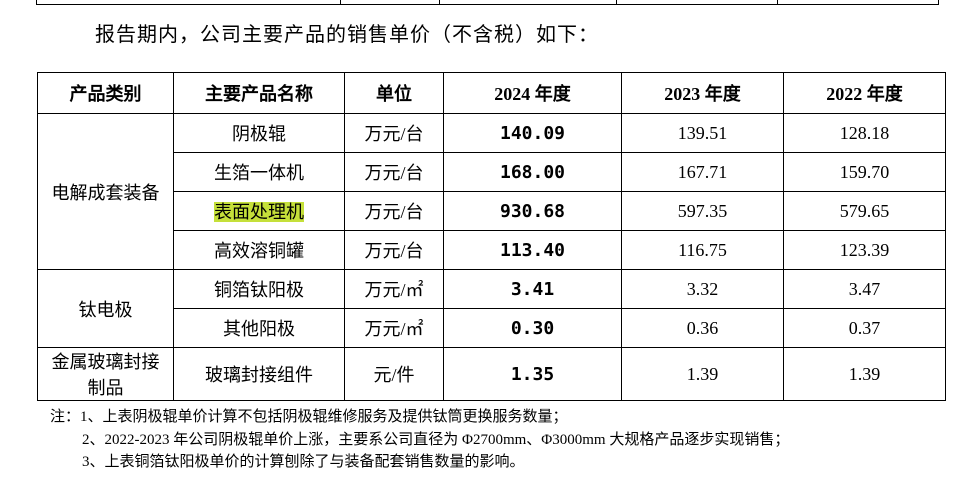 The height and width of the screenshot is (485, 960). What do you see at coordinates (532, 250) in the screenshot?
I see `price-cell: 113.40` at bounding box center [532, 250].